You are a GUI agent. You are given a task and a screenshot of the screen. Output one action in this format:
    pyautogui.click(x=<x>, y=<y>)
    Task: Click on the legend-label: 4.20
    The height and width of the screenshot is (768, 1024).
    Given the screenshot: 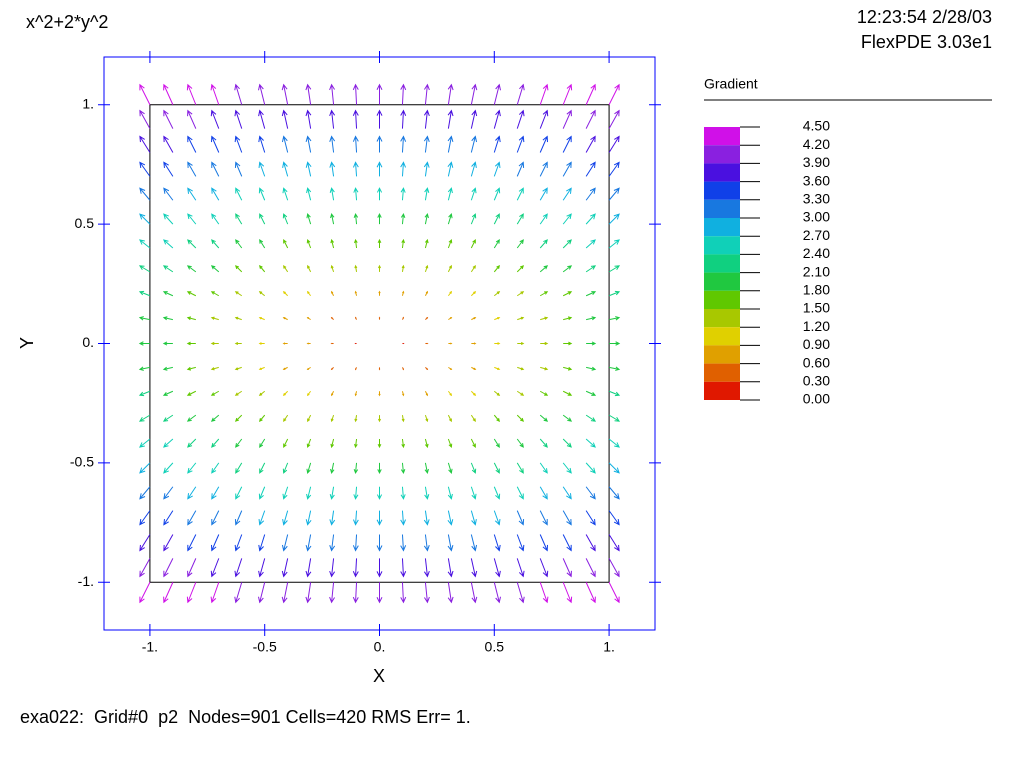 What is the action you would take?
    pyautogui.click(x=816, y=144)
    